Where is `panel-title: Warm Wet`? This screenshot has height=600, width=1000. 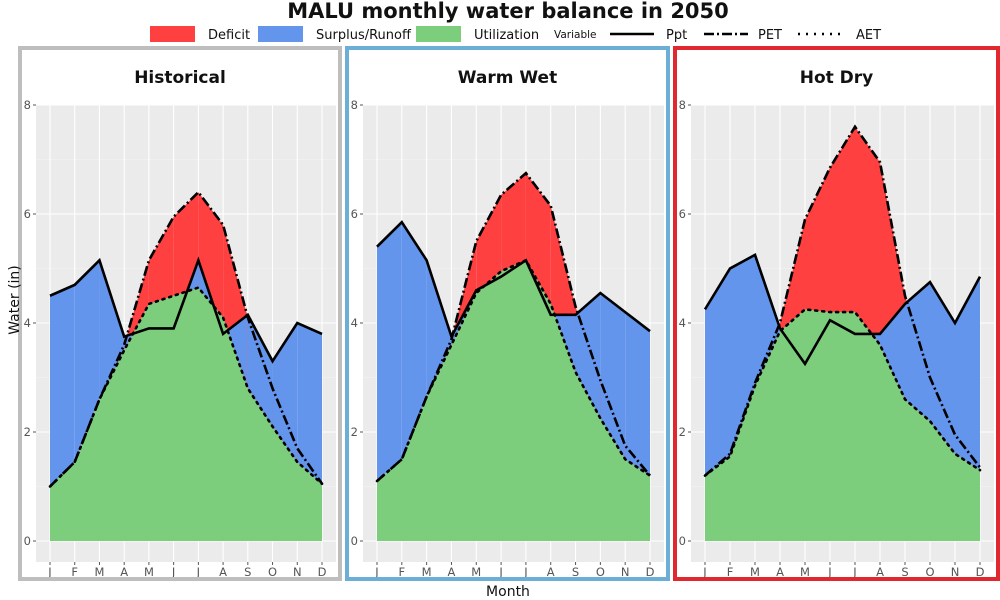
panel-title: Warm Wet is located at coordinates (507, 78).